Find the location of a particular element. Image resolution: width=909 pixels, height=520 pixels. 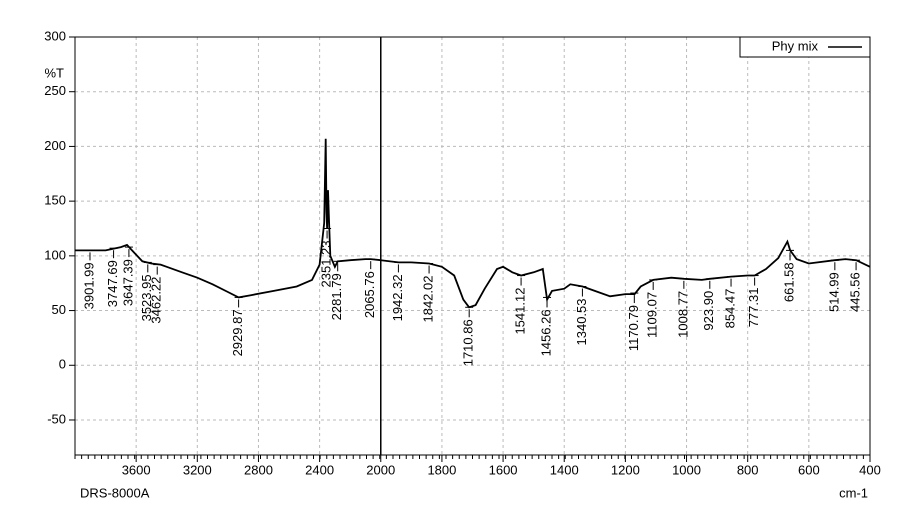

peak-label: 1456.26 is located at coordinates (545, 332).